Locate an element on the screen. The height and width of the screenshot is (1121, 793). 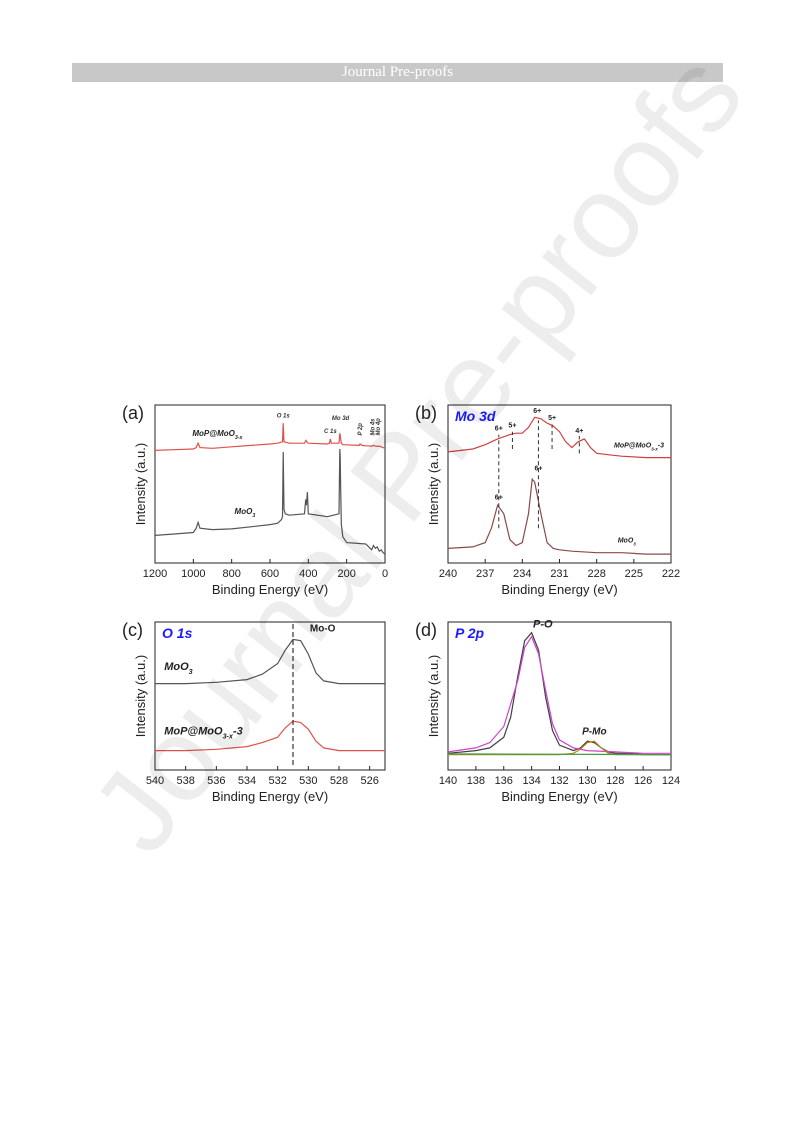
x-tick-label: 132 is located at coordinates (559, 781).